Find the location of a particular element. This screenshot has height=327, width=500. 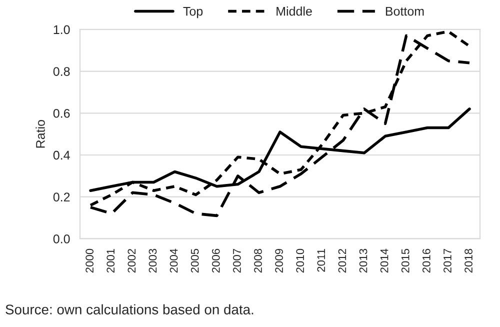

y-tick-label: 0.2 is located at coordinates (61, 197).